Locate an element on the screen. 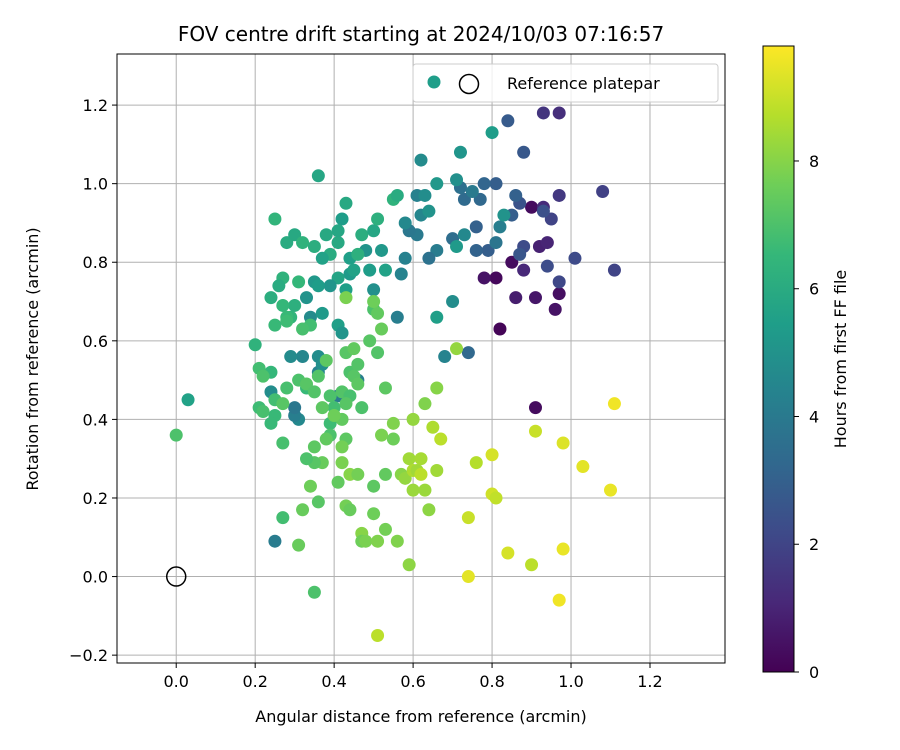 The width and height of the screenshot is (900, 750). reference-marker is located at coordinates (176, 576).